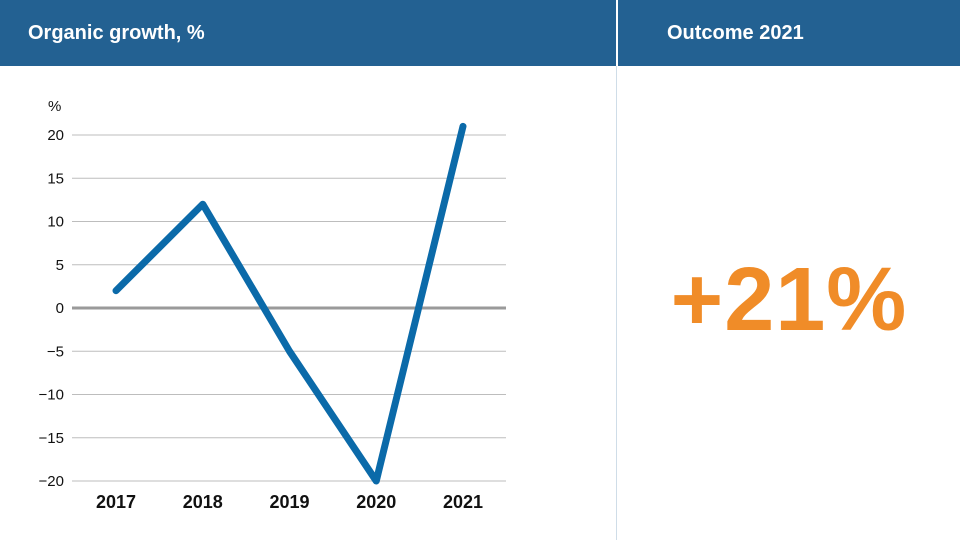  What do you see at coordinates (55, 135) in the screenshot?
I see `y-tick-label: 20` at bounding box center [55, 135].